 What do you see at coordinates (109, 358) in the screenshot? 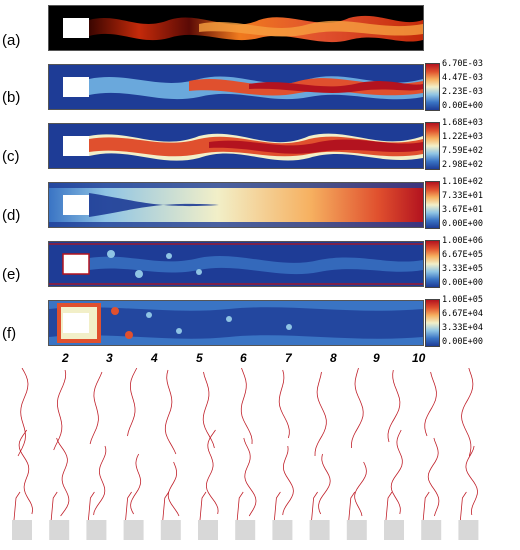
I see `x-axis-tick: 3` at bounding box center [109, 358].